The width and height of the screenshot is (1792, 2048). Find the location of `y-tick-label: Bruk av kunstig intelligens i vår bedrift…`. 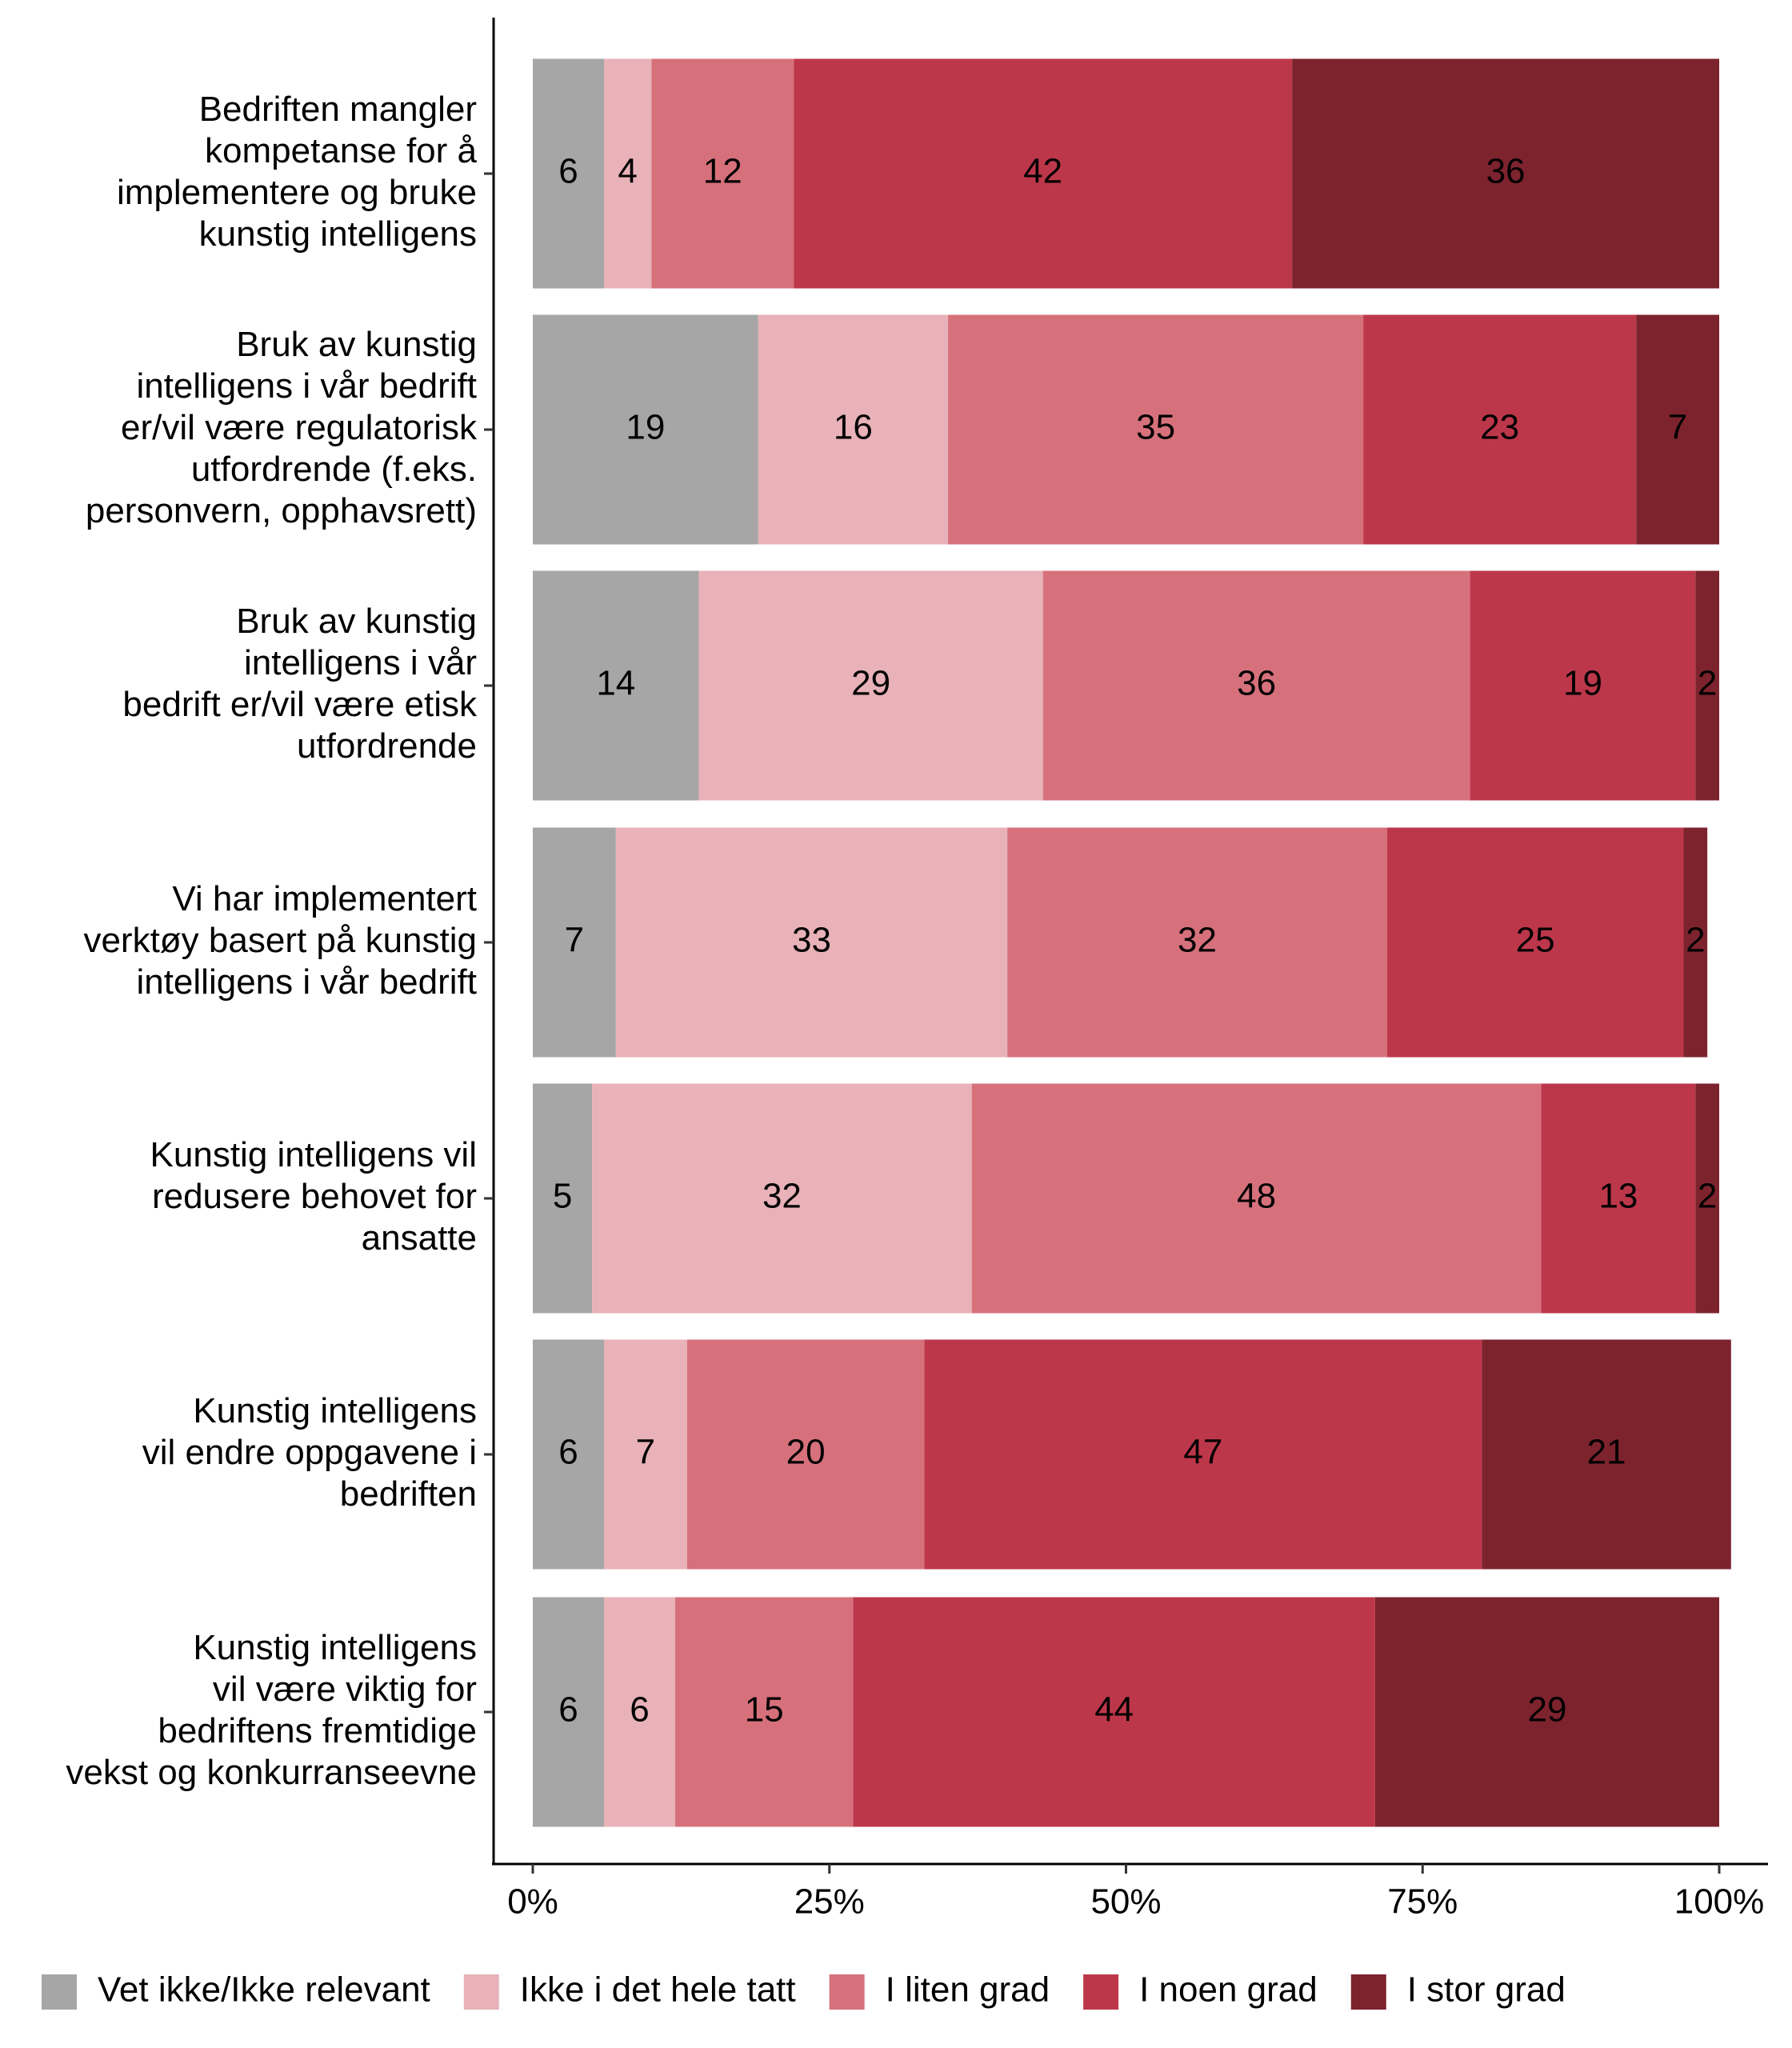

y-tick-label: Bruk av kunstig intelligens i vår bedrift… is located at coordinates (282, 427).